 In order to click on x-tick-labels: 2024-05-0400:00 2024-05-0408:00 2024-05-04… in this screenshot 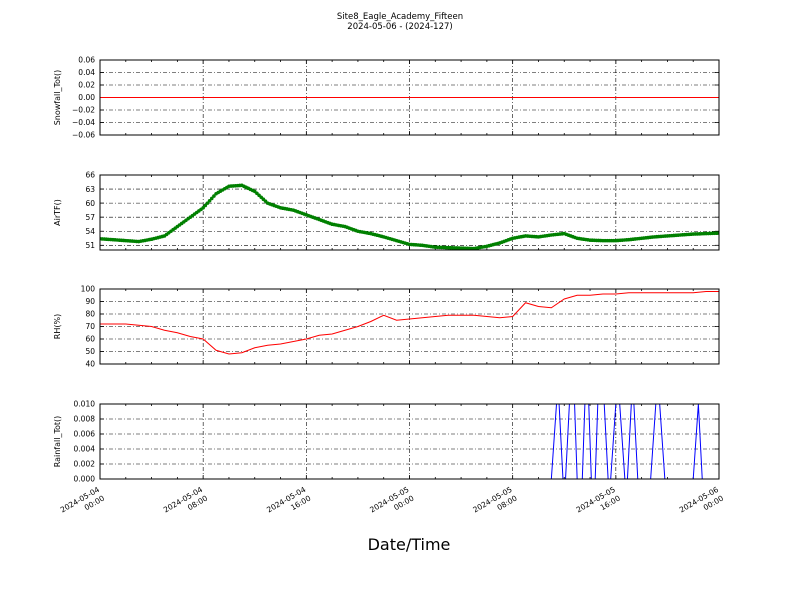, I will do `click(392, 504)`.